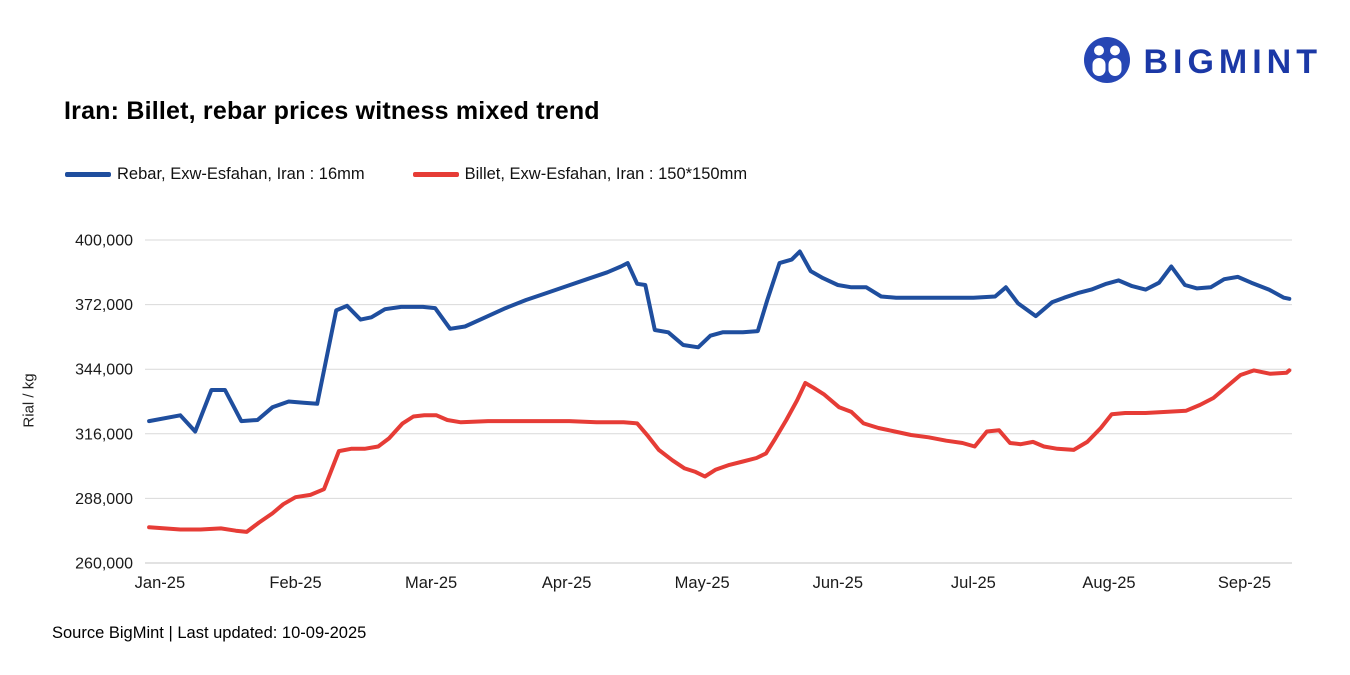 This screenshot has height=675, width=1350. I want to click on bigmint-logo-icon, so click(1107, 62).